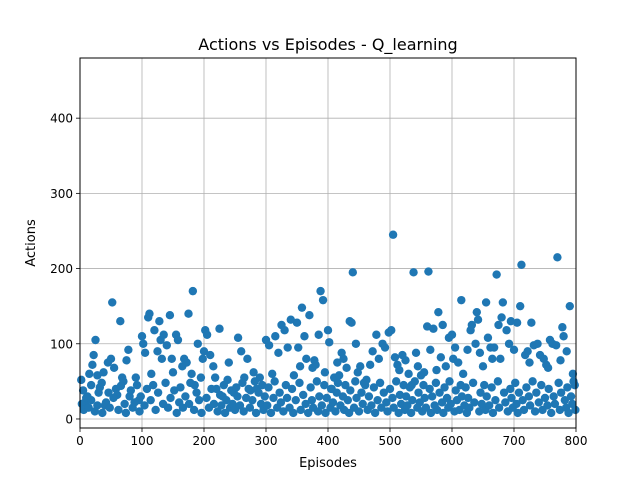 Image resolution: width=640 pixels, height=480 pixels. What do you see at coordinates (61, 269) in the screenshot?
I see `y-tick-label: 200` at bounding box center [61, 269].